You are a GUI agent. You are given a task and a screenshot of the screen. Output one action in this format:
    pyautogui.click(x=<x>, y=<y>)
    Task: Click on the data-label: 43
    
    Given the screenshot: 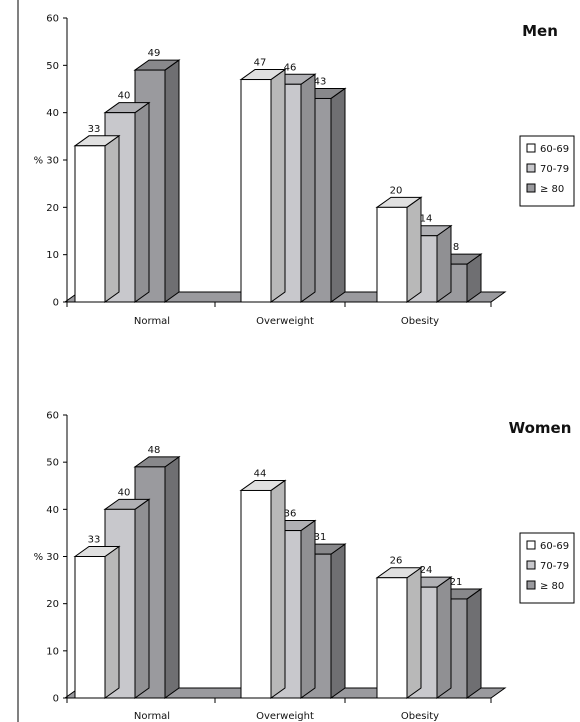 What is the action you would take?
    pyautogui.click(x=320, y=81)
    